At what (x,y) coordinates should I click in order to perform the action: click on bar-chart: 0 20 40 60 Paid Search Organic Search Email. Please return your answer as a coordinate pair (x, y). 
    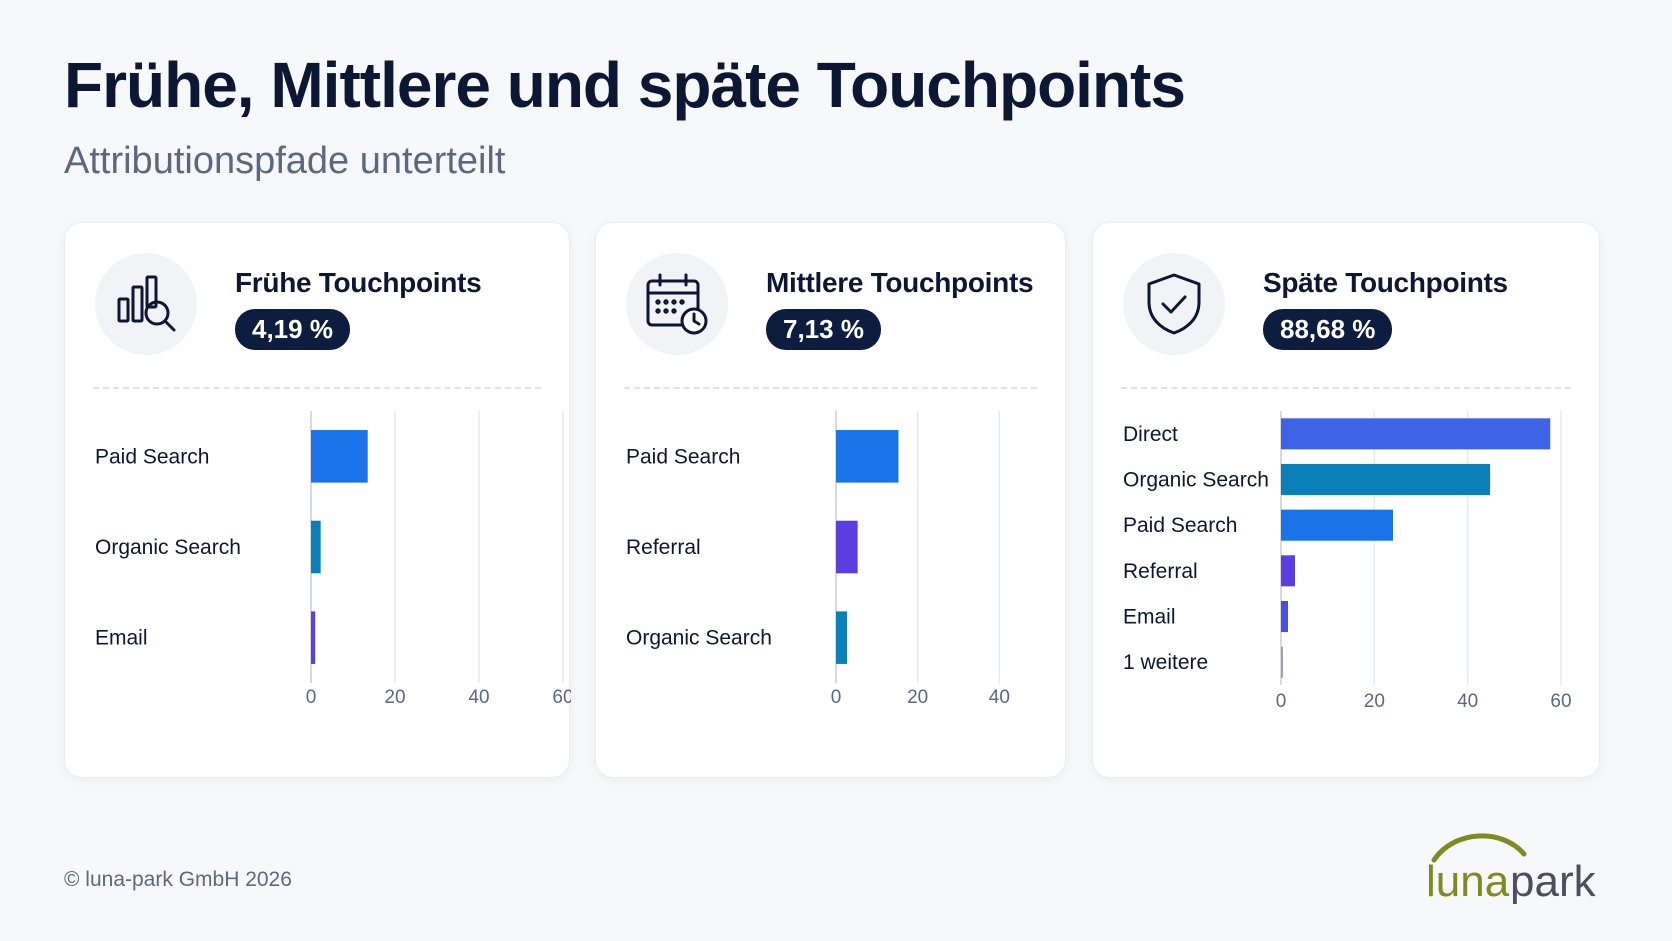
    Looking at the image, I should click on (333, 559).